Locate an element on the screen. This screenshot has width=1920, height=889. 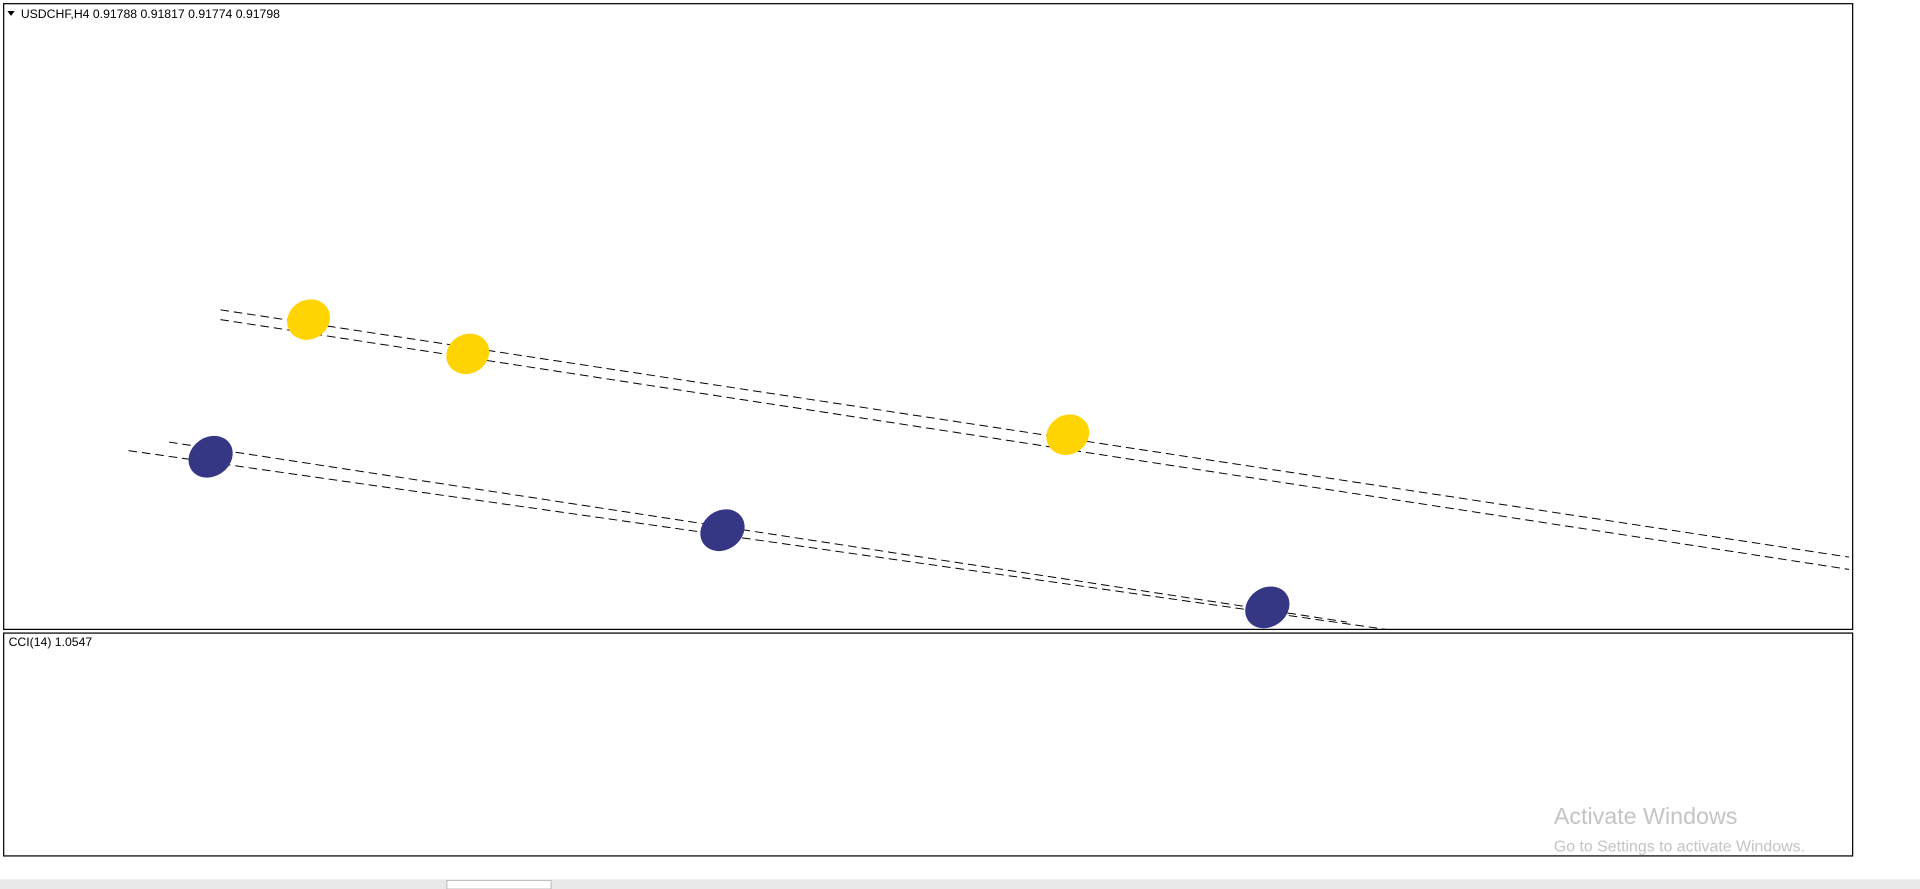
menu-arrow is located at coordinates (11, 13).